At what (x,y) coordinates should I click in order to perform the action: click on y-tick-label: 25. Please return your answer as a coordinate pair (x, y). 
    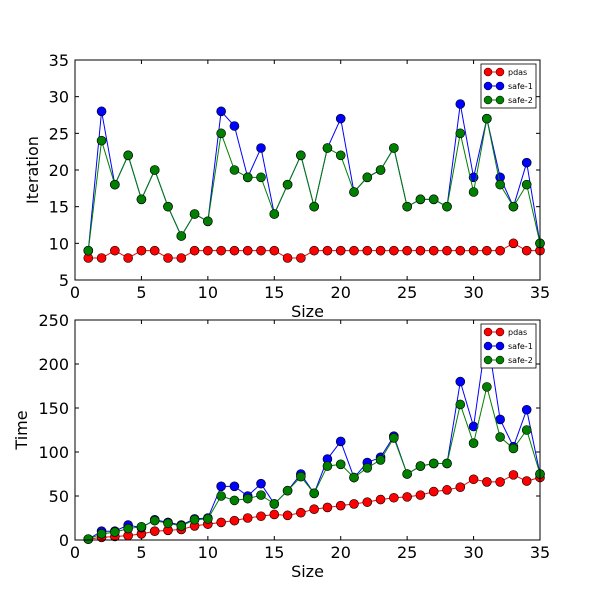
    Looking at the image, I should click on (59, 133).